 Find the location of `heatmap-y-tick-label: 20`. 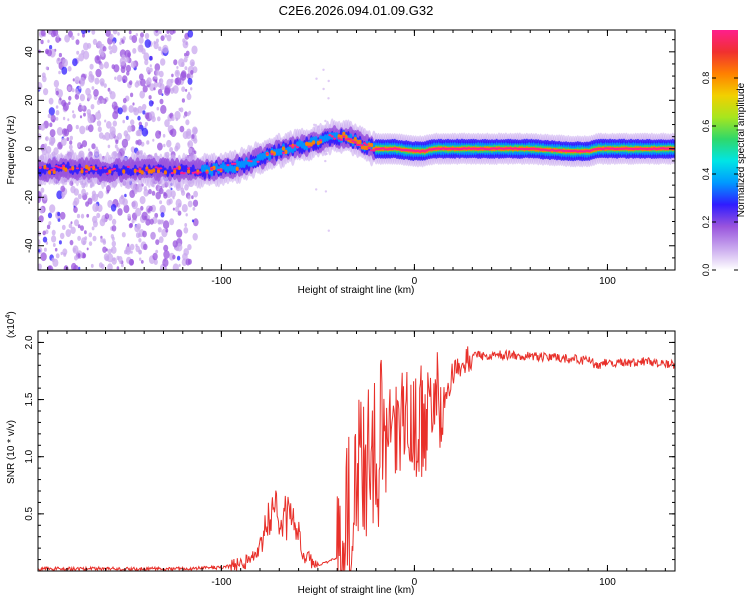

heatmap-y-tick-label: 20 is located at coordinates (29, 100).